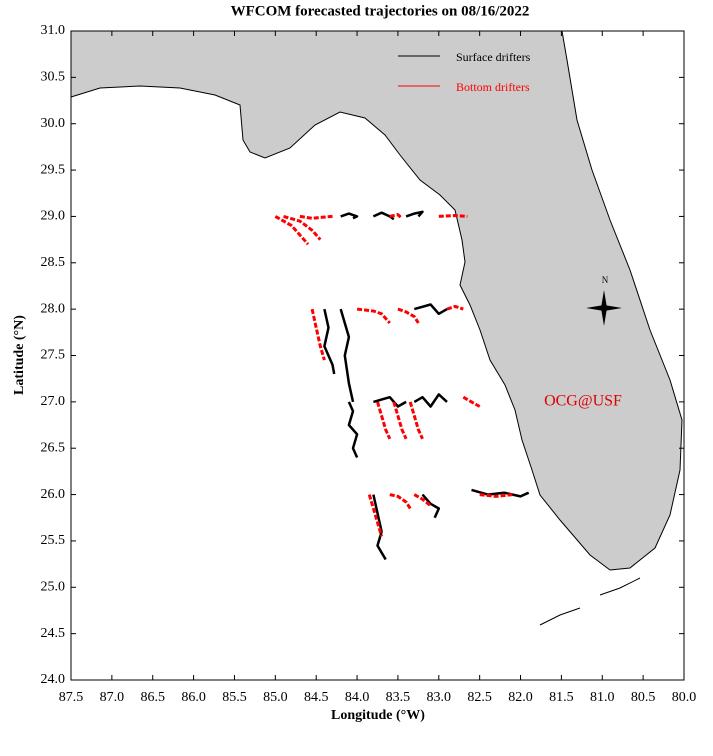  I want to click on x-tick-label: 81.5, so click(561, 697).